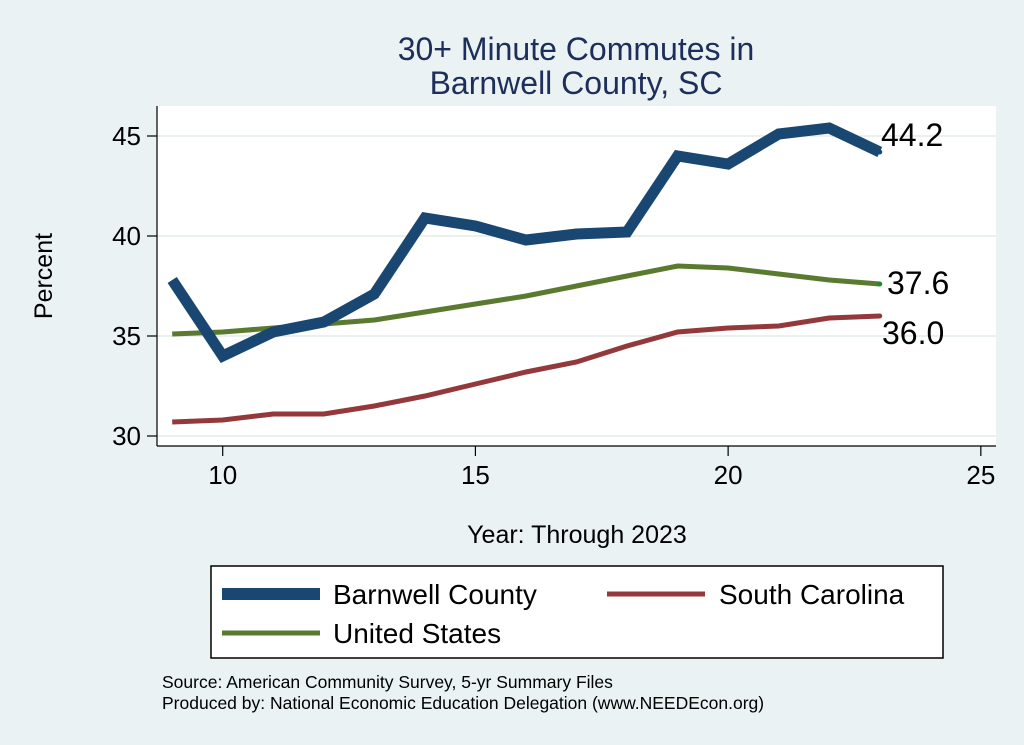 The height and width of the screenshot is (745, 1024). What do you see at coordinates (880, 316) in the screenshot?
I see `series-end-point-south-carolina` at bounding box center [880, 316].